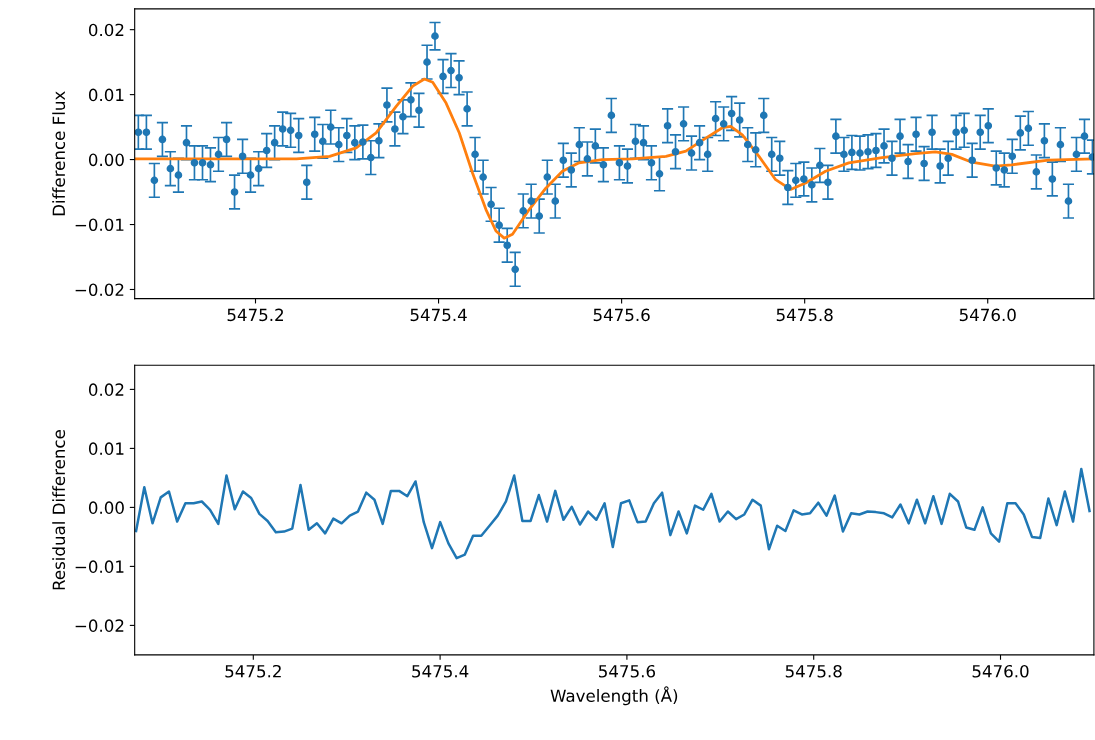 The image size is (1095, 740). Describe the element at coordinates (59, 510) in the screenshot. I see `y-axis-title: Residual Difference` at that location.